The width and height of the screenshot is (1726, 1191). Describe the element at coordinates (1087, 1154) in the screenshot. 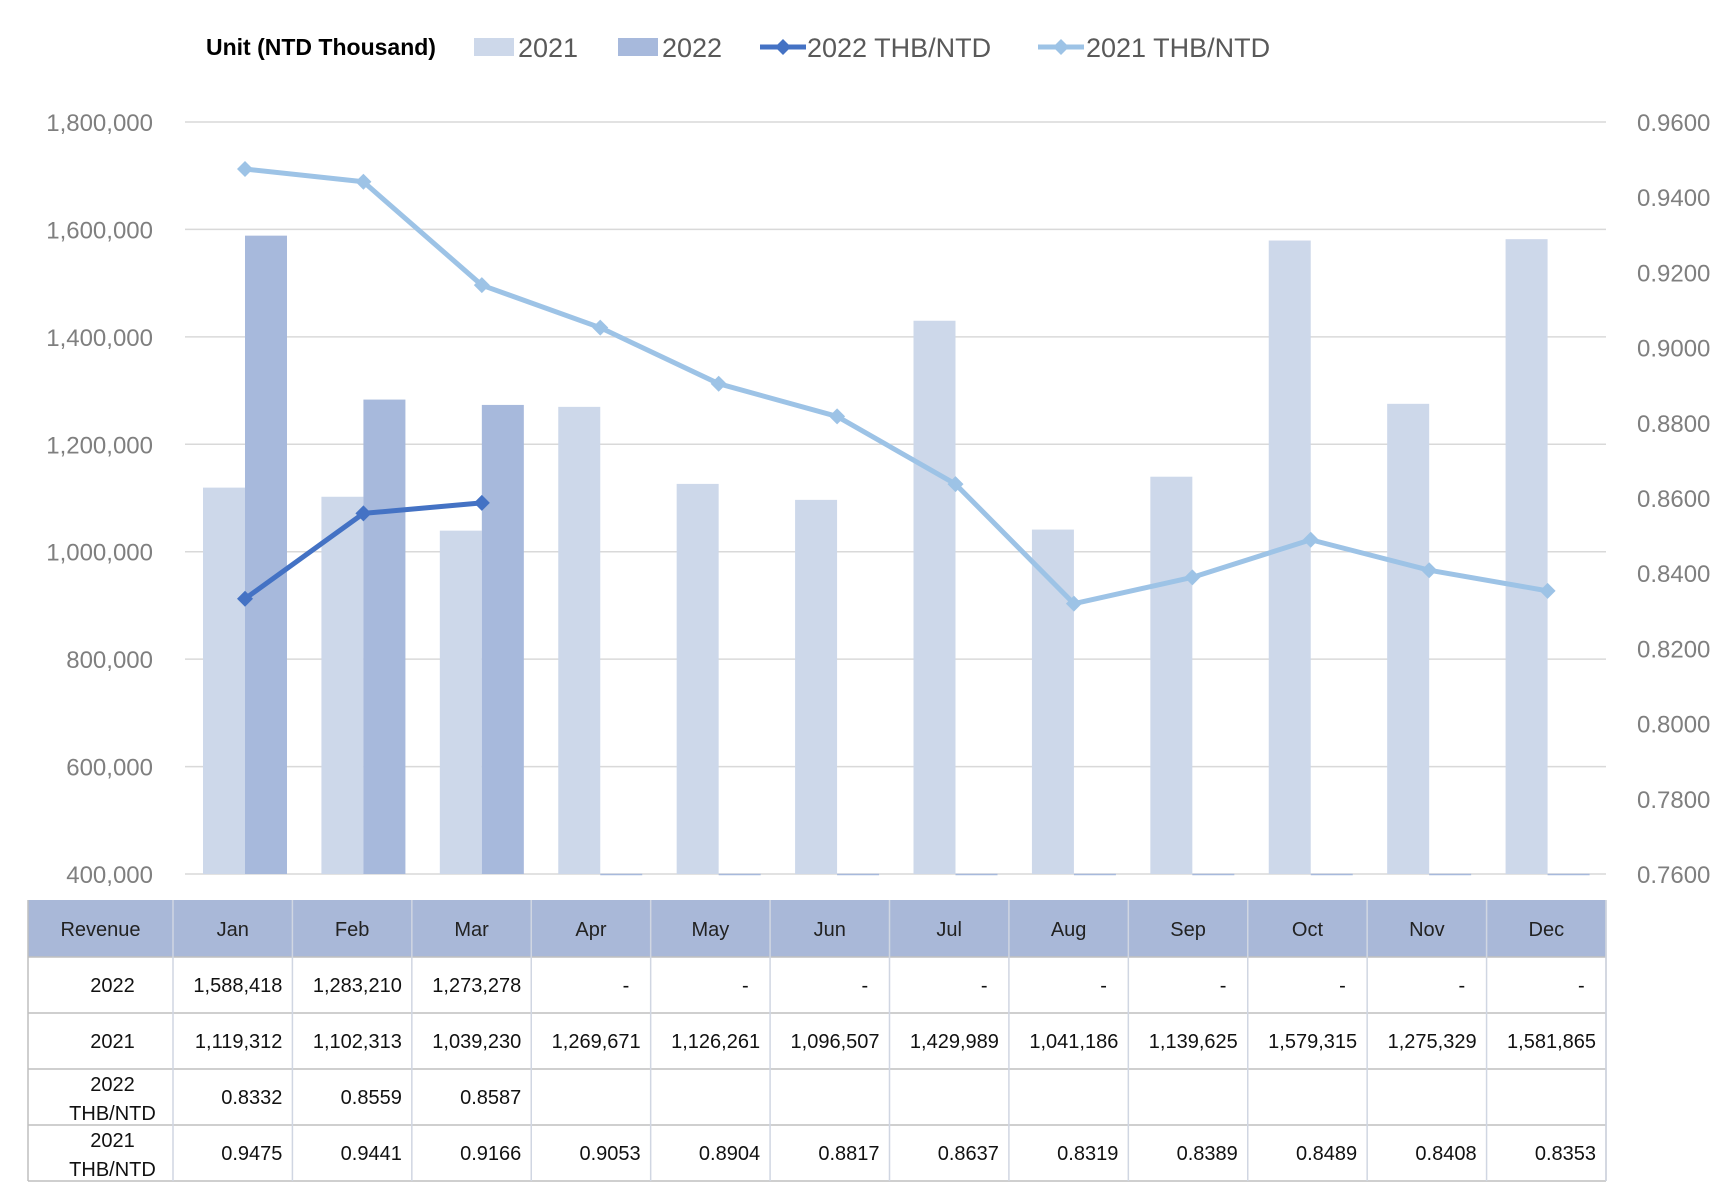

I see `table-cell: 0.8319` at that location.